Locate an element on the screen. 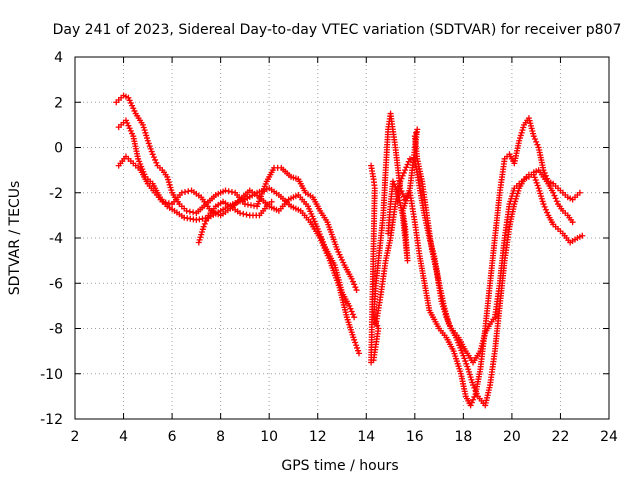 The width and height of the screenshot is (640, 480). x-tick-label: 12 is located at coordinates (318, 437).